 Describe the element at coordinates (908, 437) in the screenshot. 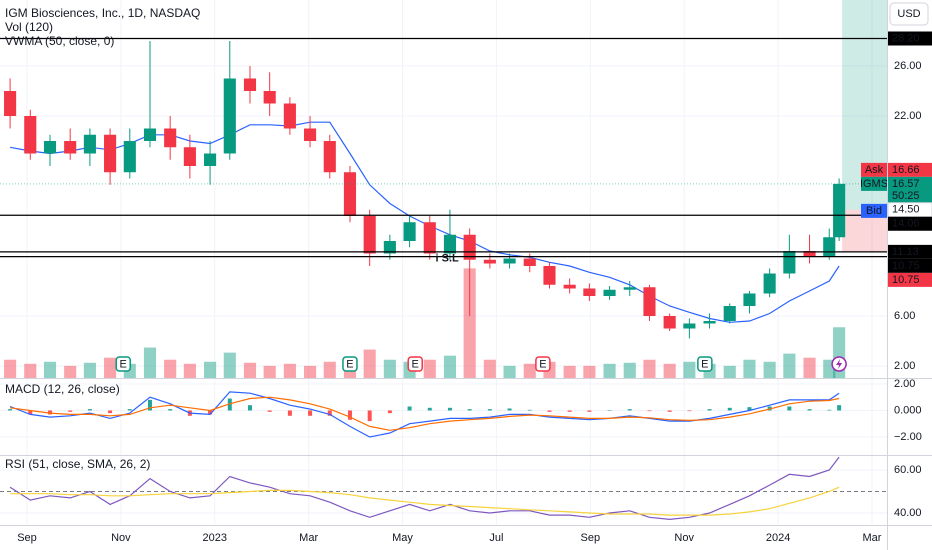

I see `y-tick-label: −2.00` at that location.